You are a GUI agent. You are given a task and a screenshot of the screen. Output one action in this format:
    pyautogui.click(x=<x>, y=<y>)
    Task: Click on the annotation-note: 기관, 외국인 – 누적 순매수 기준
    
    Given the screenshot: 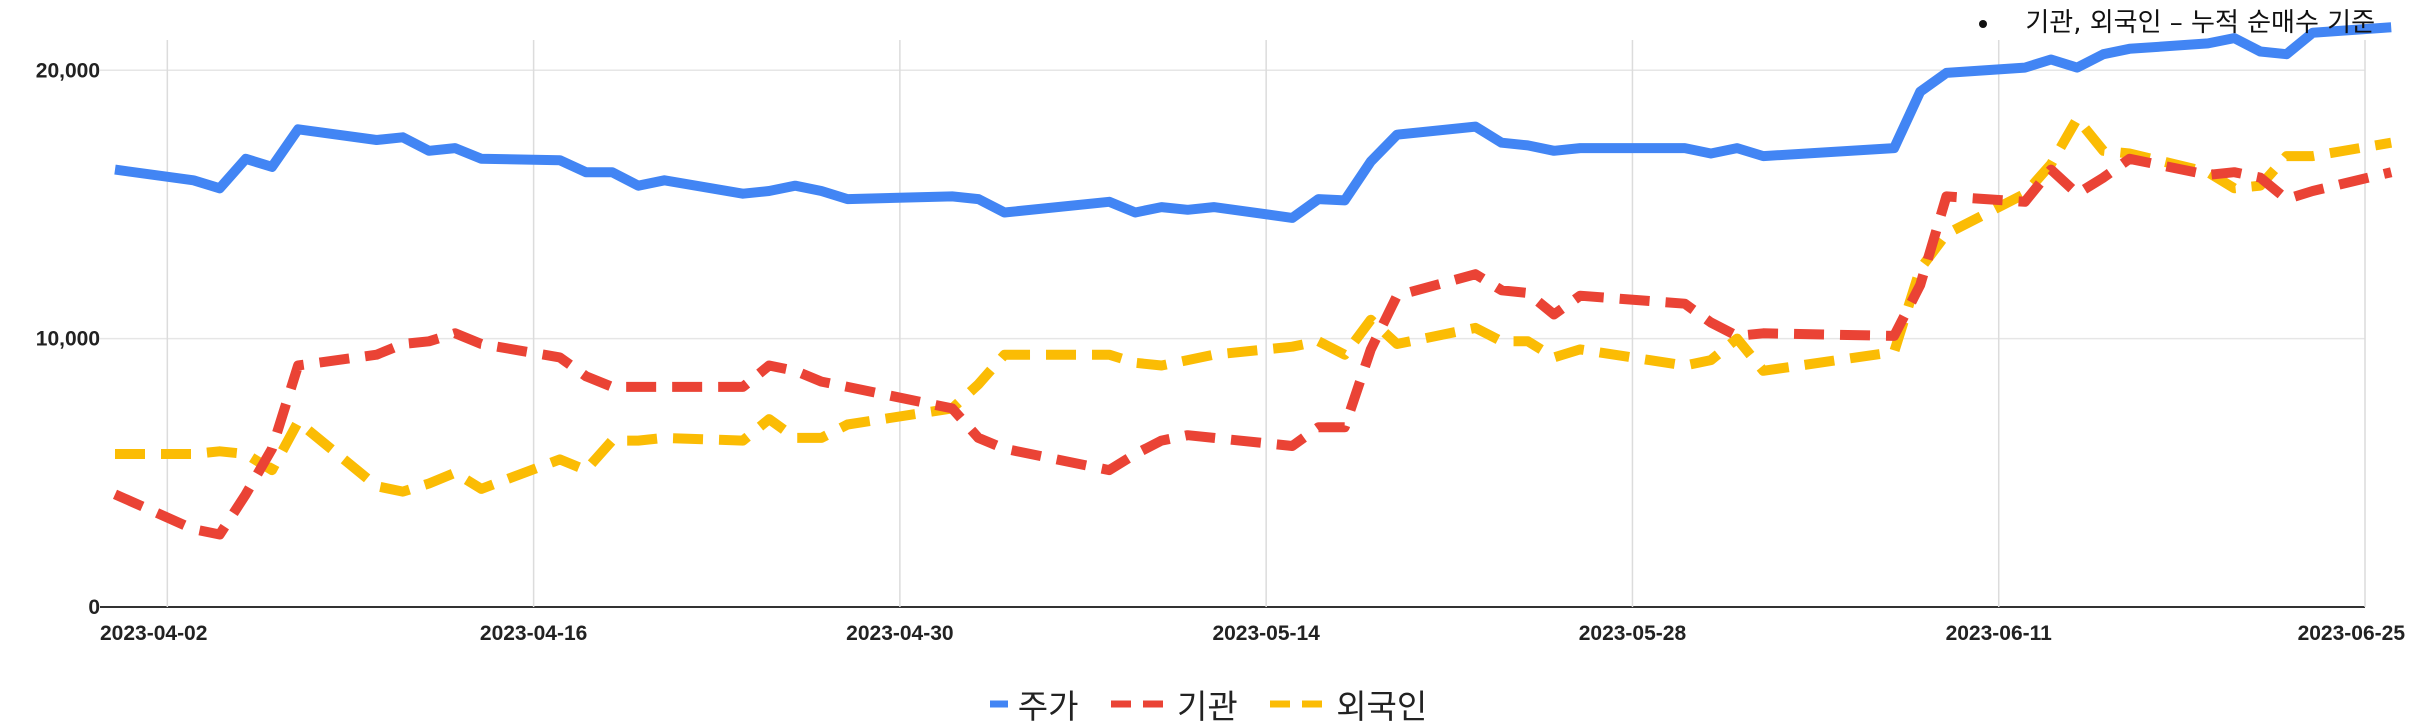 What is the action you would take?
    pyautogui.click(x=2177, y=20)
    